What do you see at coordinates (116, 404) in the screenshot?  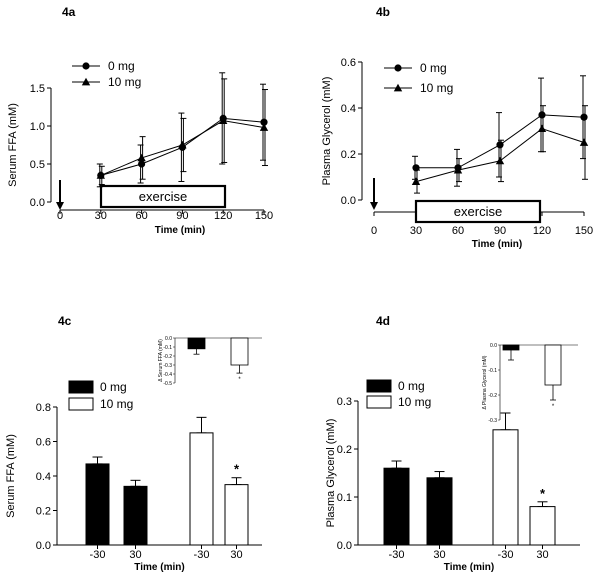 I see `legend-label-4c-1: 10 mg` at bounding box center [116, 404].